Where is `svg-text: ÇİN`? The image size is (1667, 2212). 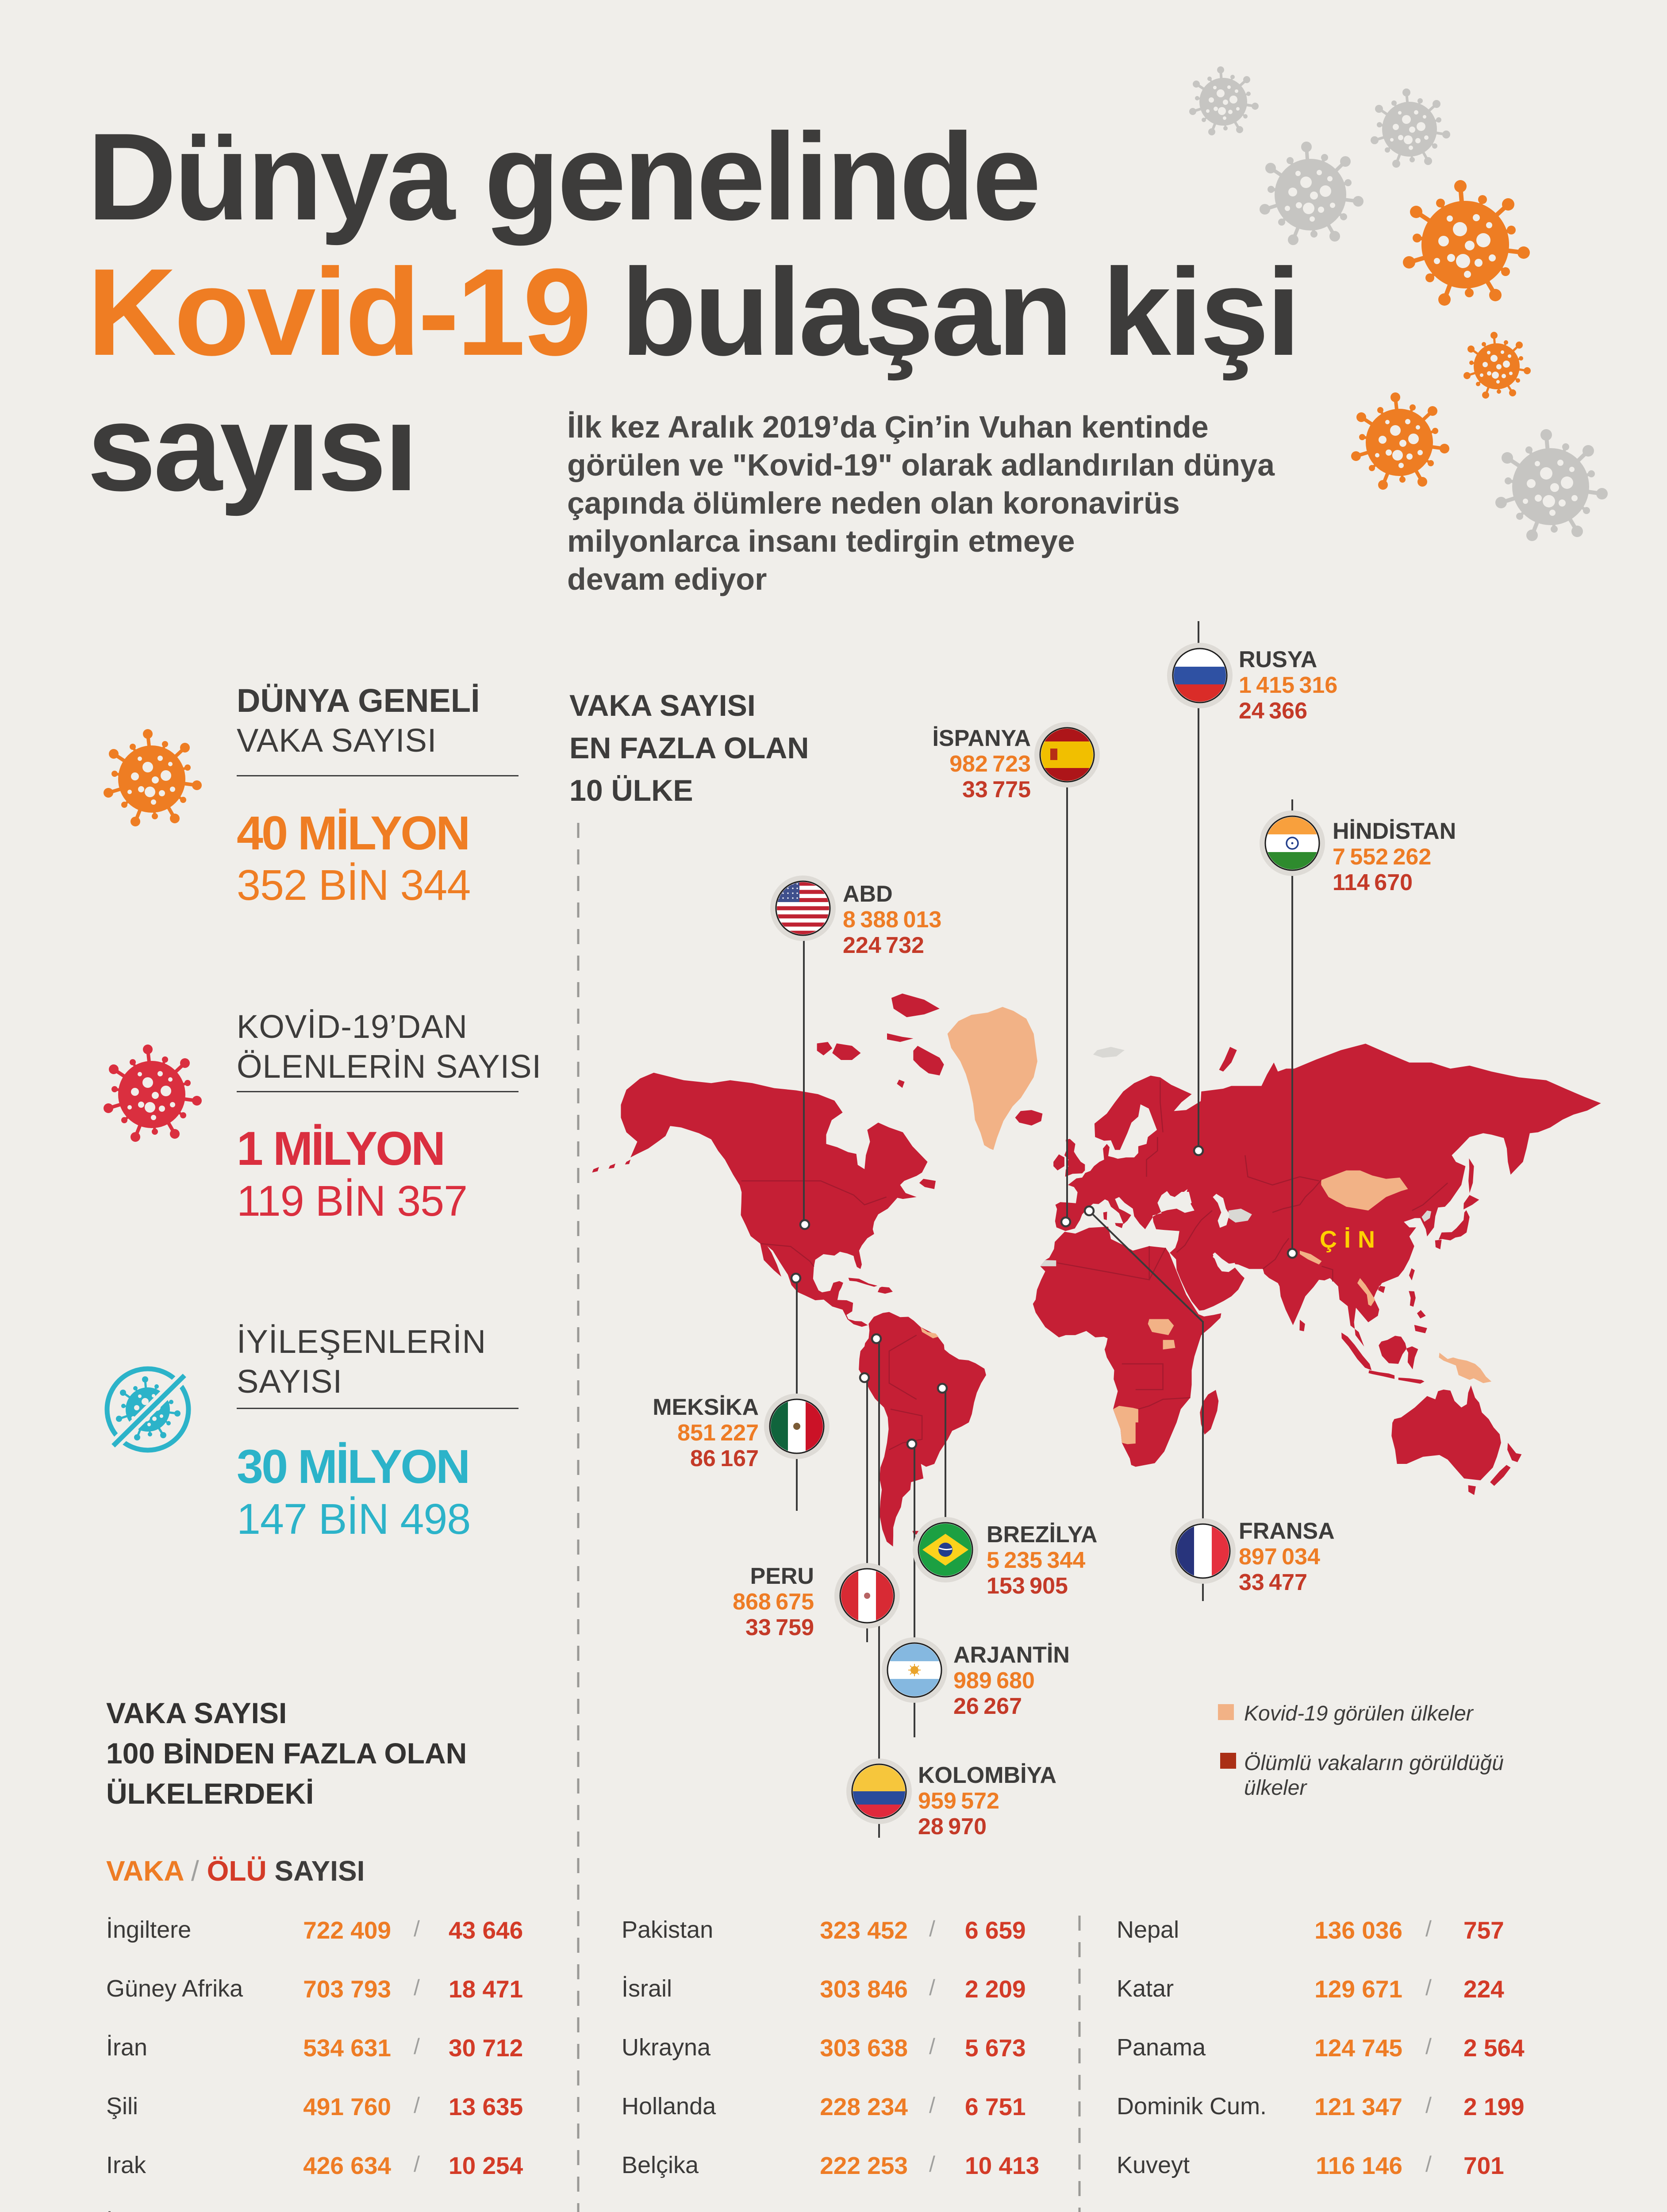
svg-text: ÇİN is located at coordinates (1351, 1240).